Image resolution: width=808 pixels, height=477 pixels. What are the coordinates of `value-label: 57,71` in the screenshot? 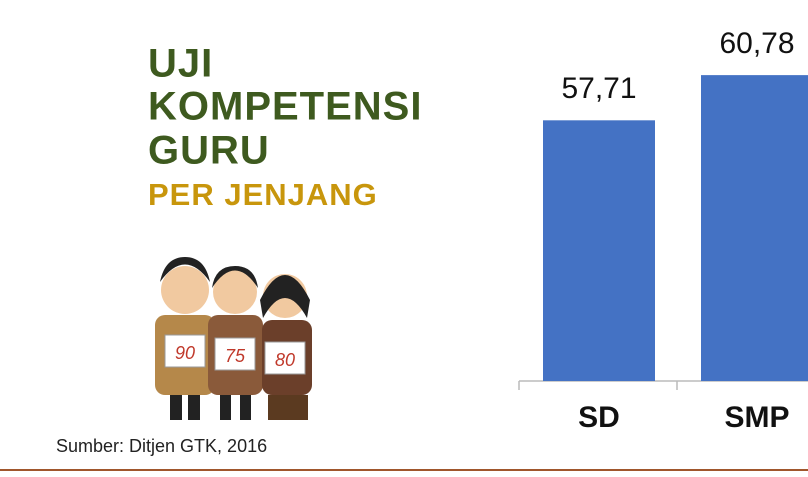 It's located at (598, 88).